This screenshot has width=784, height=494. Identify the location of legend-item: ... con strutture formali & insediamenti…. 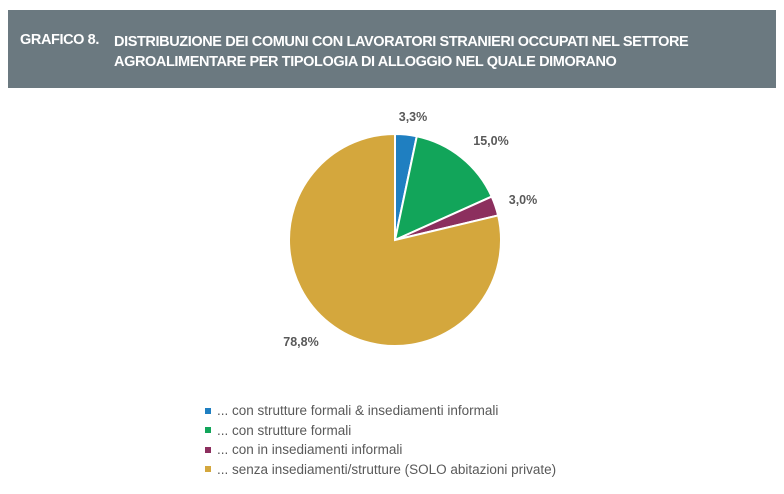
(380, 411).